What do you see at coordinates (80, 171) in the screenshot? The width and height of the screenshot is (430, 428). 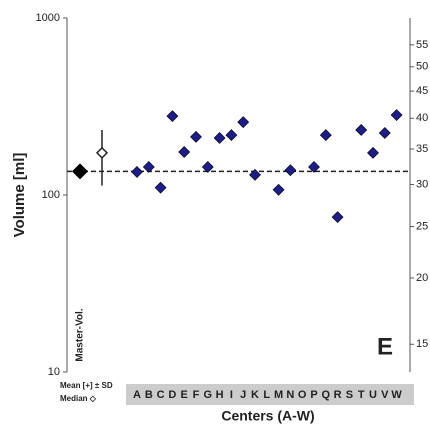 I see `master-marker` at bounding box center [80, 171].